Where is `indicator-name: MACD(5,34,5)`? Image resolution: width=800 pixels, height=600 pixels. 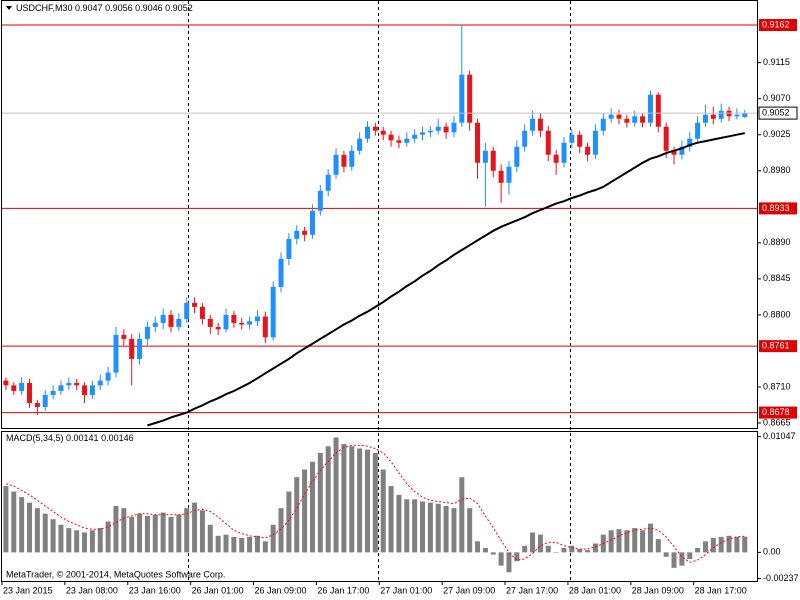
indicator-name: MACD(5,34,5) is located at coordinates (35, 438).